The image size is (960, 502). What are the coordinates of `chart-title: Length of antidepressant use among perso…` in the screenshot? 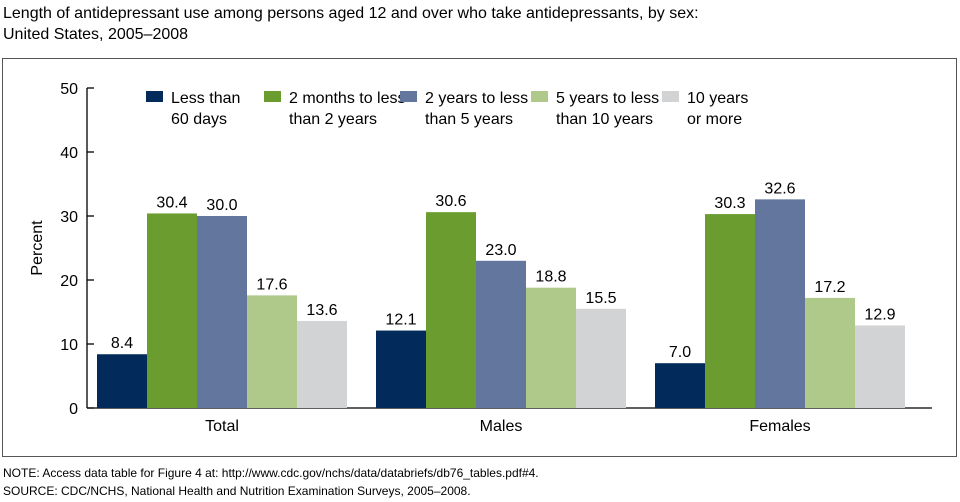 It's located at (351, 24).